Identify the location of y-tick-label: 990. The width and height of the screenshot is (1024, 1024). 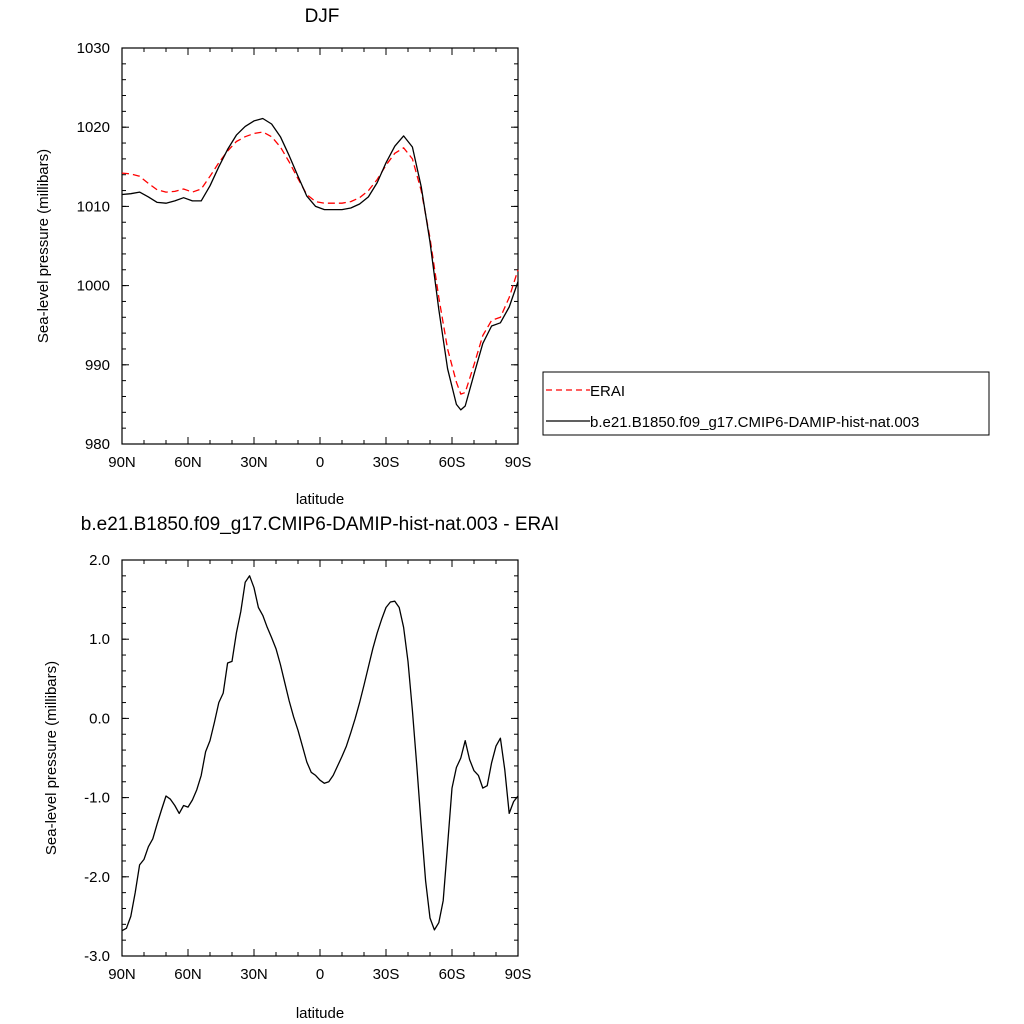
(97, 365).